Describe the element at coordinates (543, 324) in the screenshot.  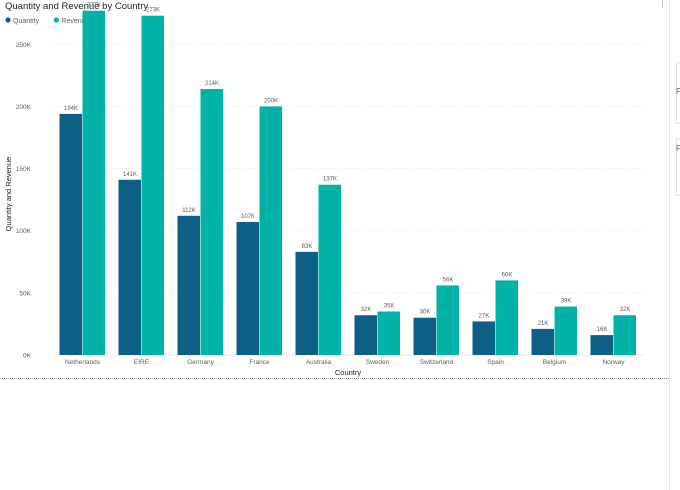
I see `data-label: 21K` at that location.